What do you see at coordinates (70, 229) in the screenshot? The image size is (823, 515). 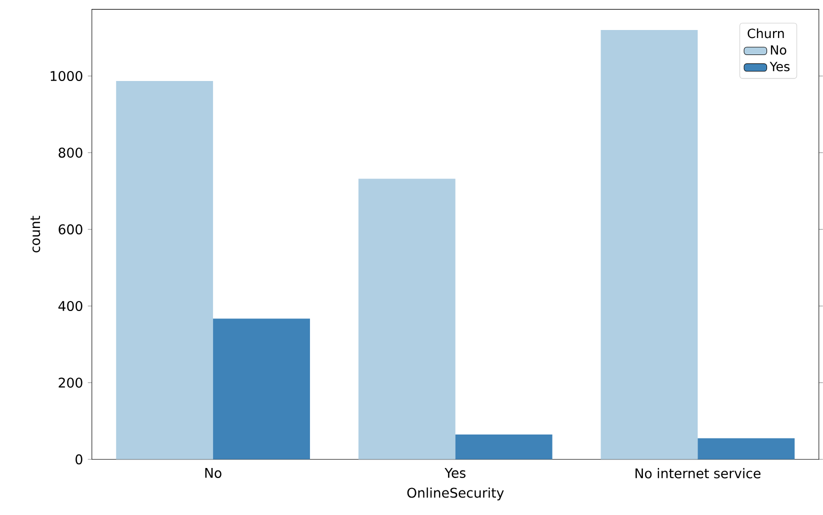 I see `y-tick-label: 600` at bounding box center [70, 229].